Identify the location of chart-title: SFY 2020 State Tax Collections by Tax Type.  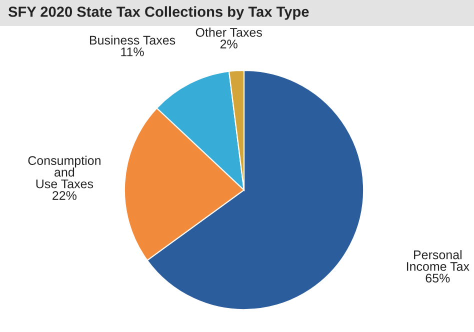
(158, 13).